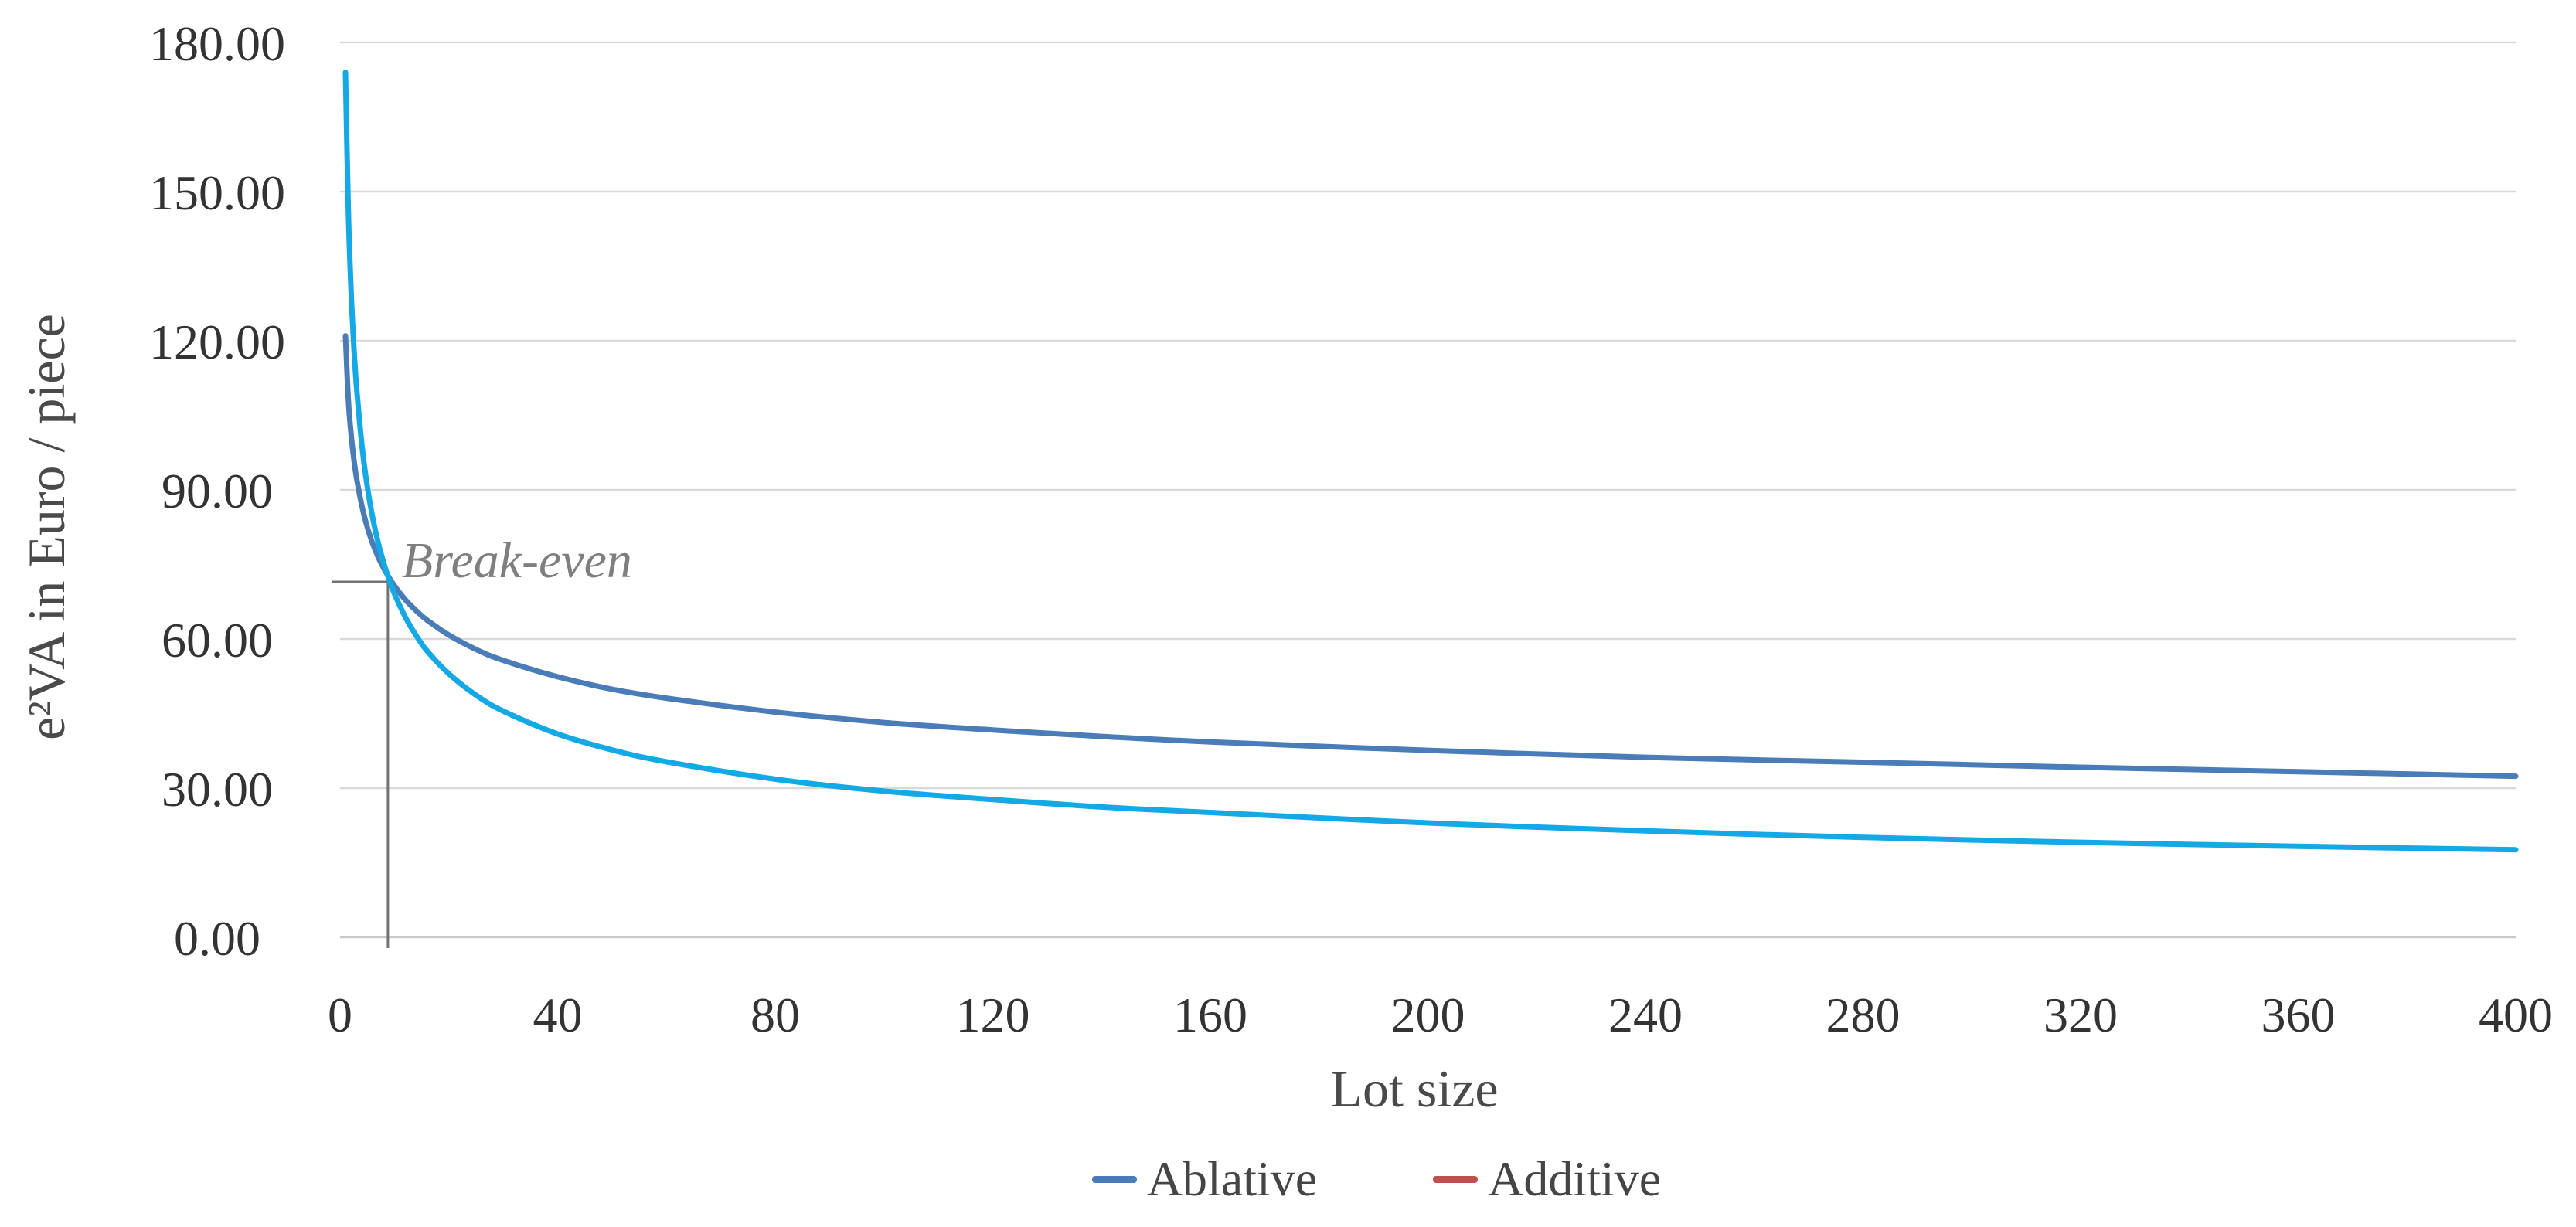 The height and width of the screenshot is (1227, 2576). I want to click on x-tick-label: 400, so click(2516, 1014).